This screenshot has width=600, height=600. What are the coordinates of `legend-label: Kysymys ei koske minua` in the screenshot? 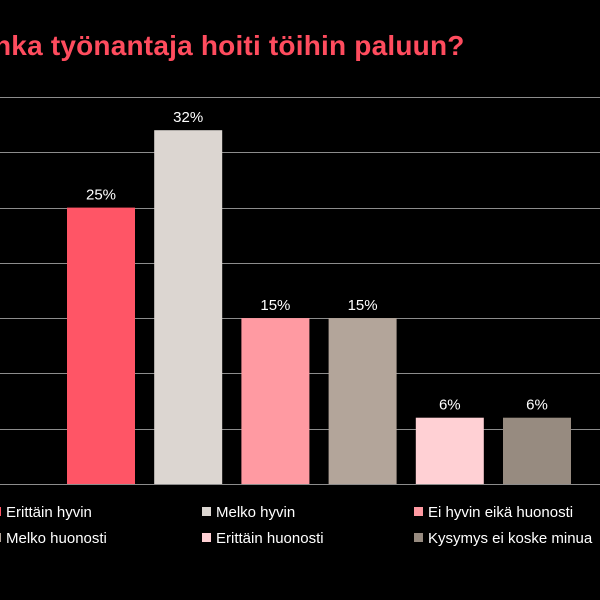 It's located at (510, 538).